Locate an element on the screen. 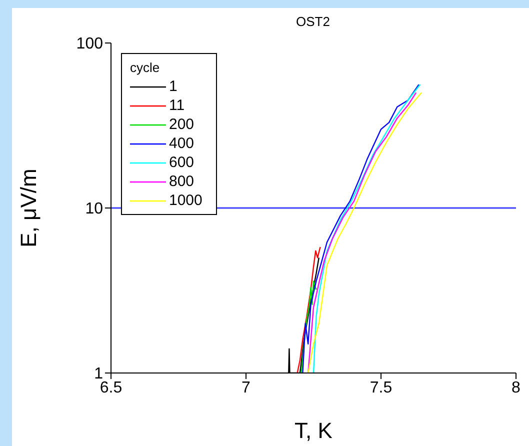 Image resolution: width=529 pixels, height=446 pixels. legend-label: 1 is located at coordinates (173, 86).